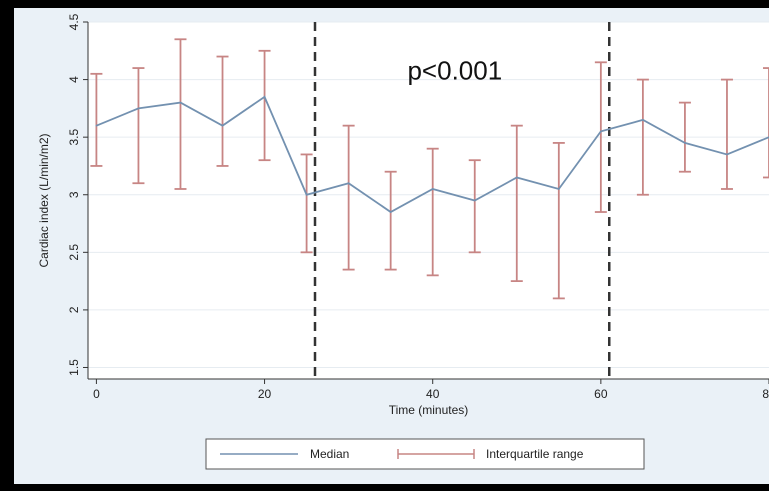 This screenshot has height=491, width=769. What do you see at coordinates (74, 309) in the screenshot?
I see `y-tick-label: 2` at bounding box center [74, 309].